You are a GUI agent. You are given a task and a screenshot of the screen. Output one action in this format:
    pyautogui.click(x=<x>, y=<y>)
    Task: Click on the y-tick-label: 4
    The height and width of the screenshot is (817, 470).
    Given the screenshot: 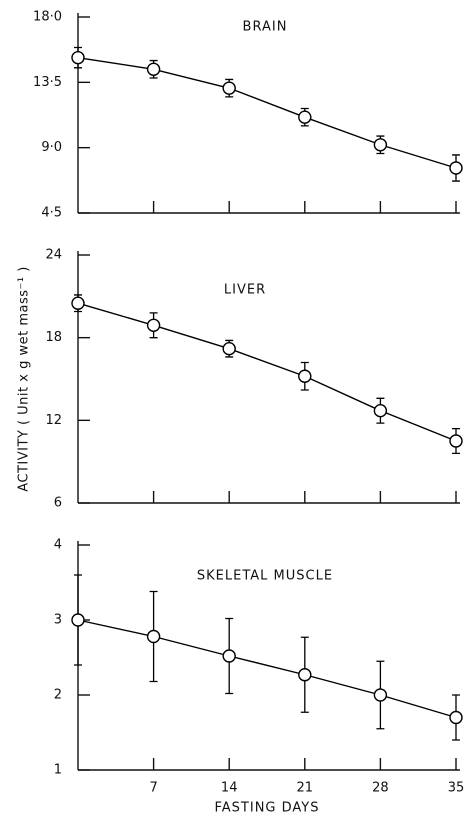 What is the action you would take?
    pyautogui.click(x=58, y=545)
    